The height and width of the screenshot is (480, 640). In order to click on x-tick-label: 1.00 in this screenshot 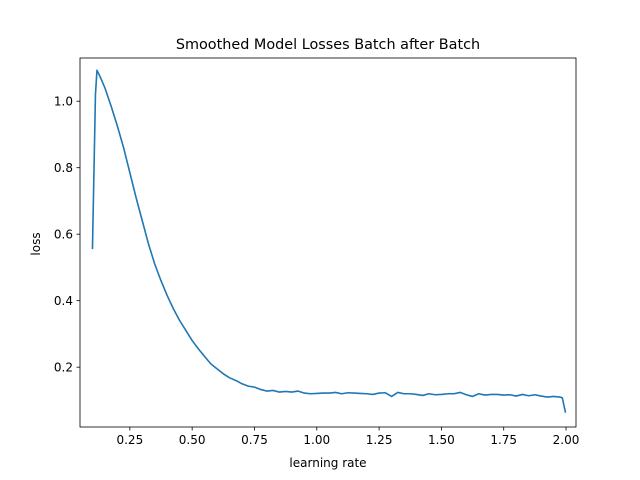, I will do `click(316, 440)`.